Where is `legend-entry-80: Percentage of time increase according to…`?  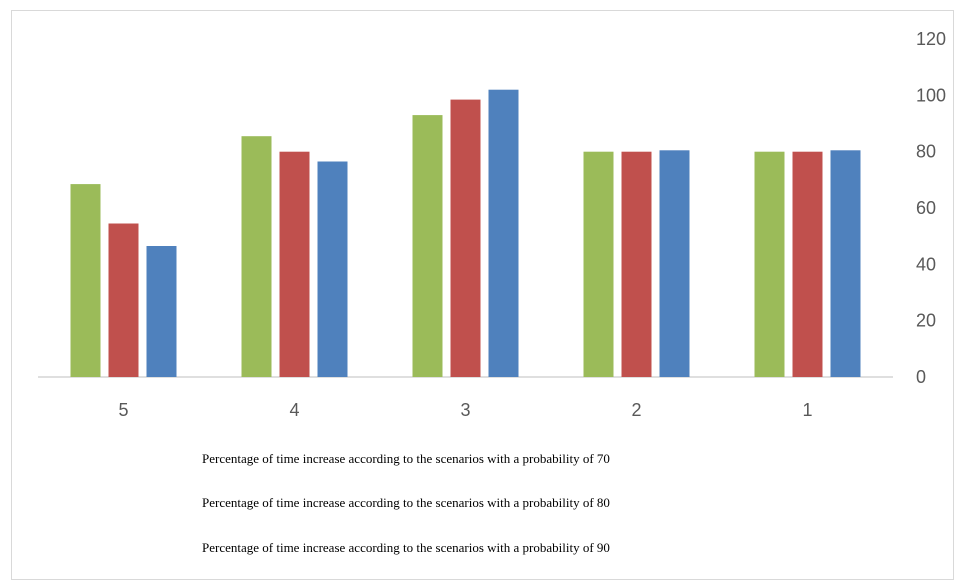 legend-entry-80: Percentage of time increase according to… is located at coordinates (406, 502).